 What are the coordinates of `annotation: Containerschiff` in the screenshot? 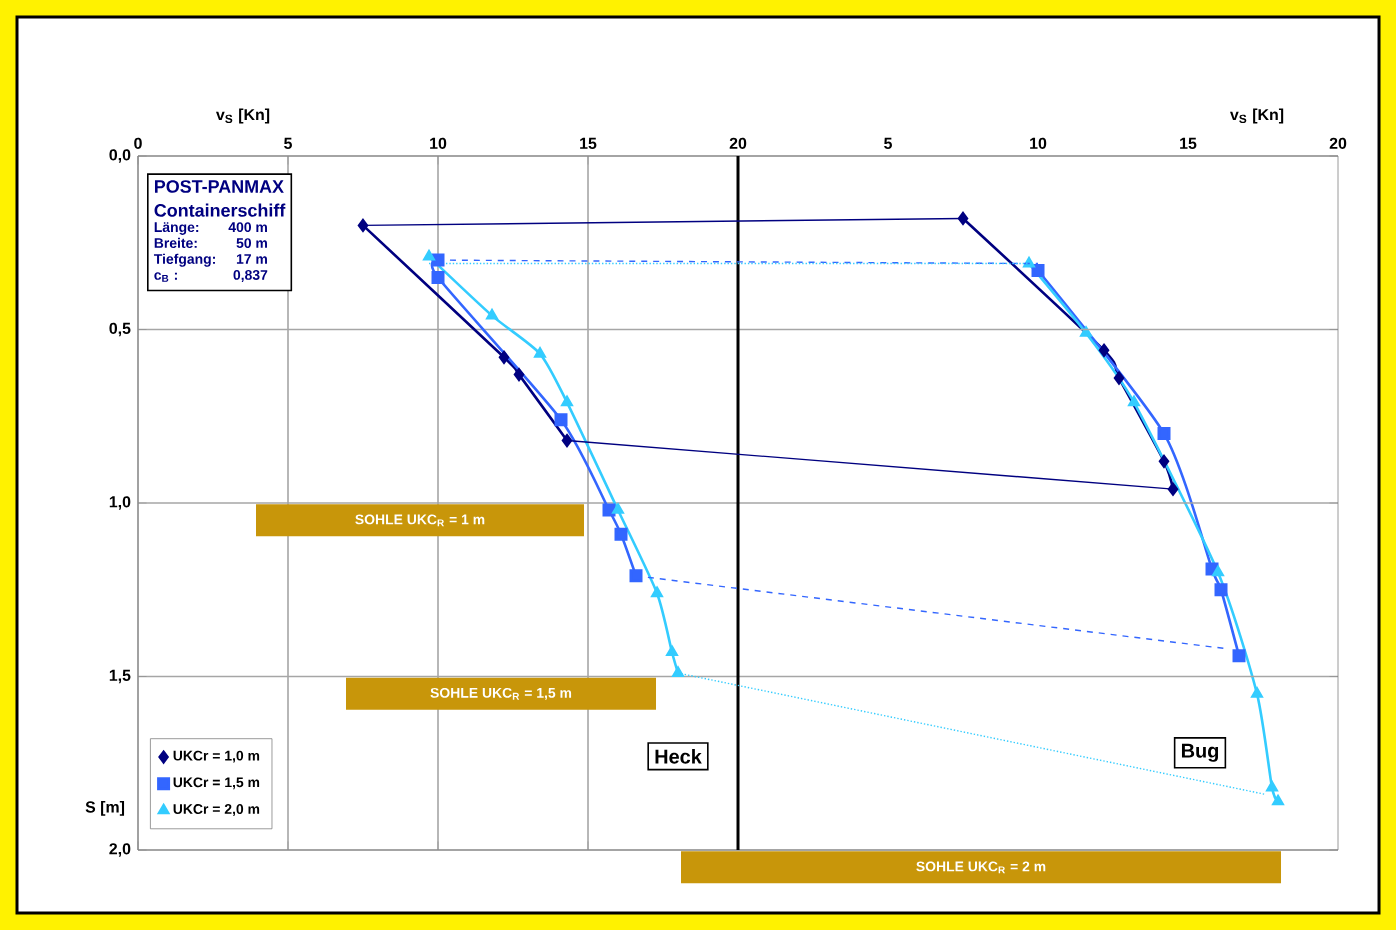 It's located at (220, 210).